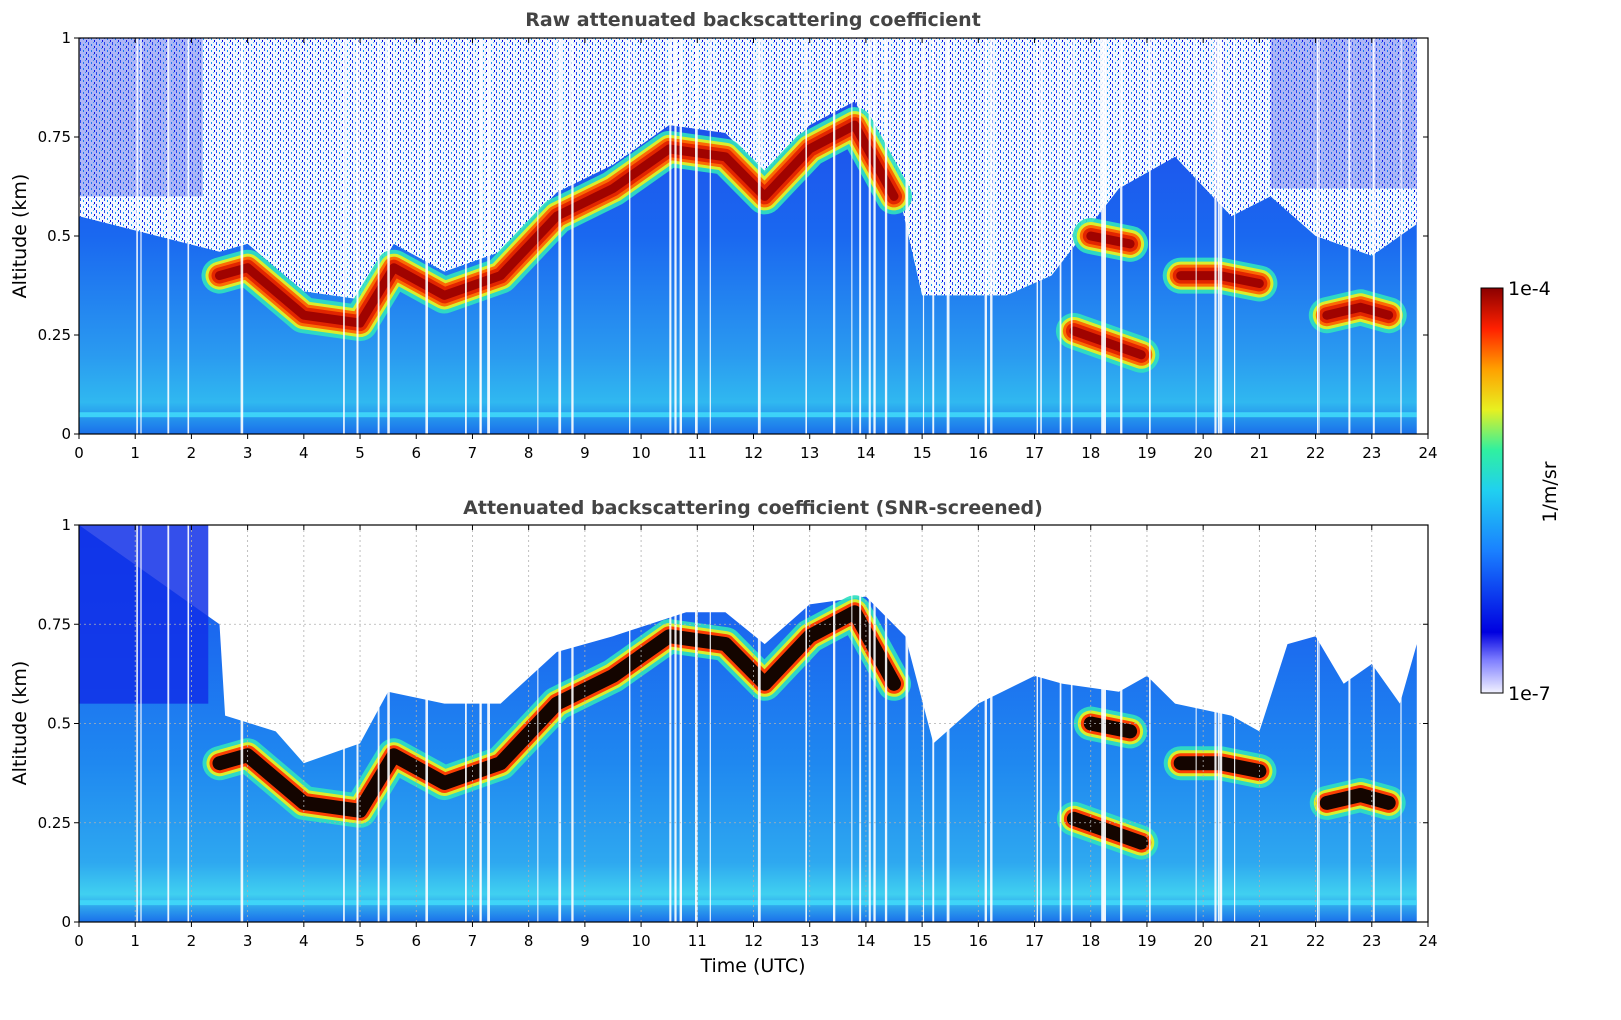  Describe the element at coordinates (1203, 453) in the screenshot. I see `raw-x-tick-label: 20` at that location.